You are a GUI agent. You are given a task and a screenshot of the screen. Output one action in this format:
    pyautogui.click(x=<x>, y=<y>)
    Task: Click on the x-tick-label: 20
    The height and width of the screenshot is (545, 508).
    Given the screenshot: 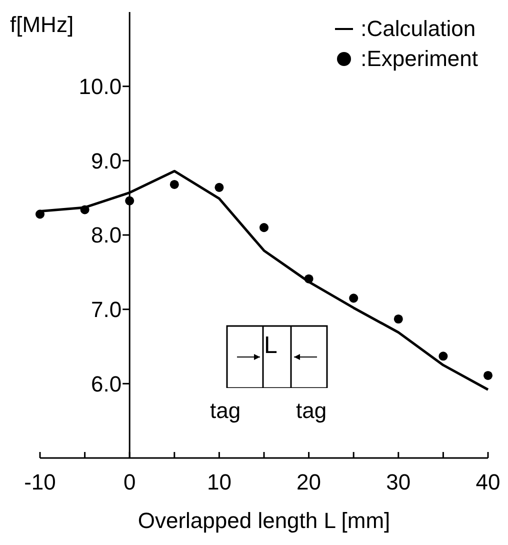 What is the action you would take?
    pyautogui.click(x=309, y=482)
    